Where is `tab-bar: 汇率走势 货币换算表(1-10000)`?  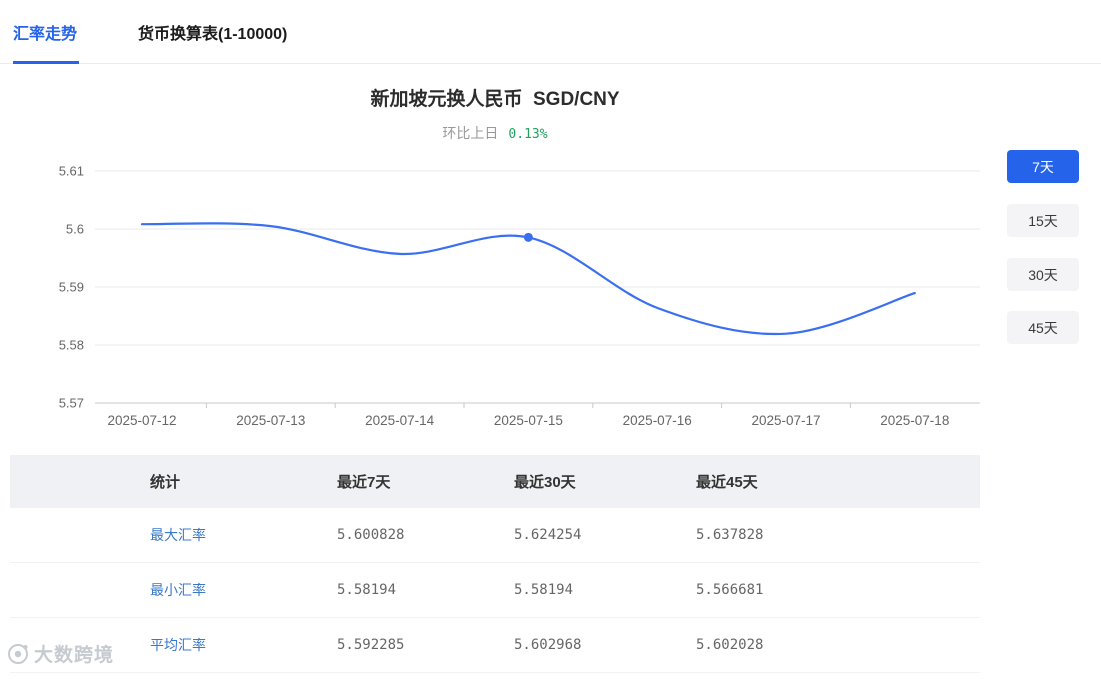 tab-bar: 汇率走势 货币换算表(1-10000) is located at coordinates (550, 32).